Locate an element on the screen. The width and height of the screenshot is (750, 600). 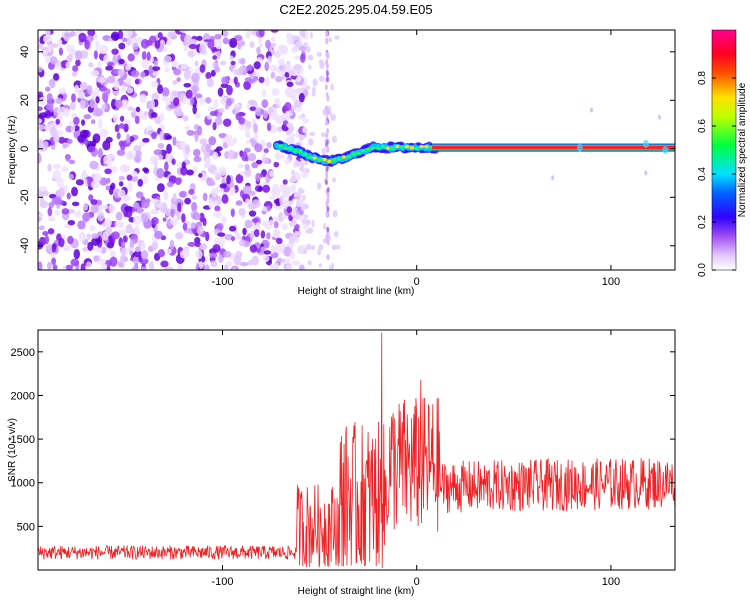
colorbar-tick-label: 0.4 is located at coordinates (702, 174).